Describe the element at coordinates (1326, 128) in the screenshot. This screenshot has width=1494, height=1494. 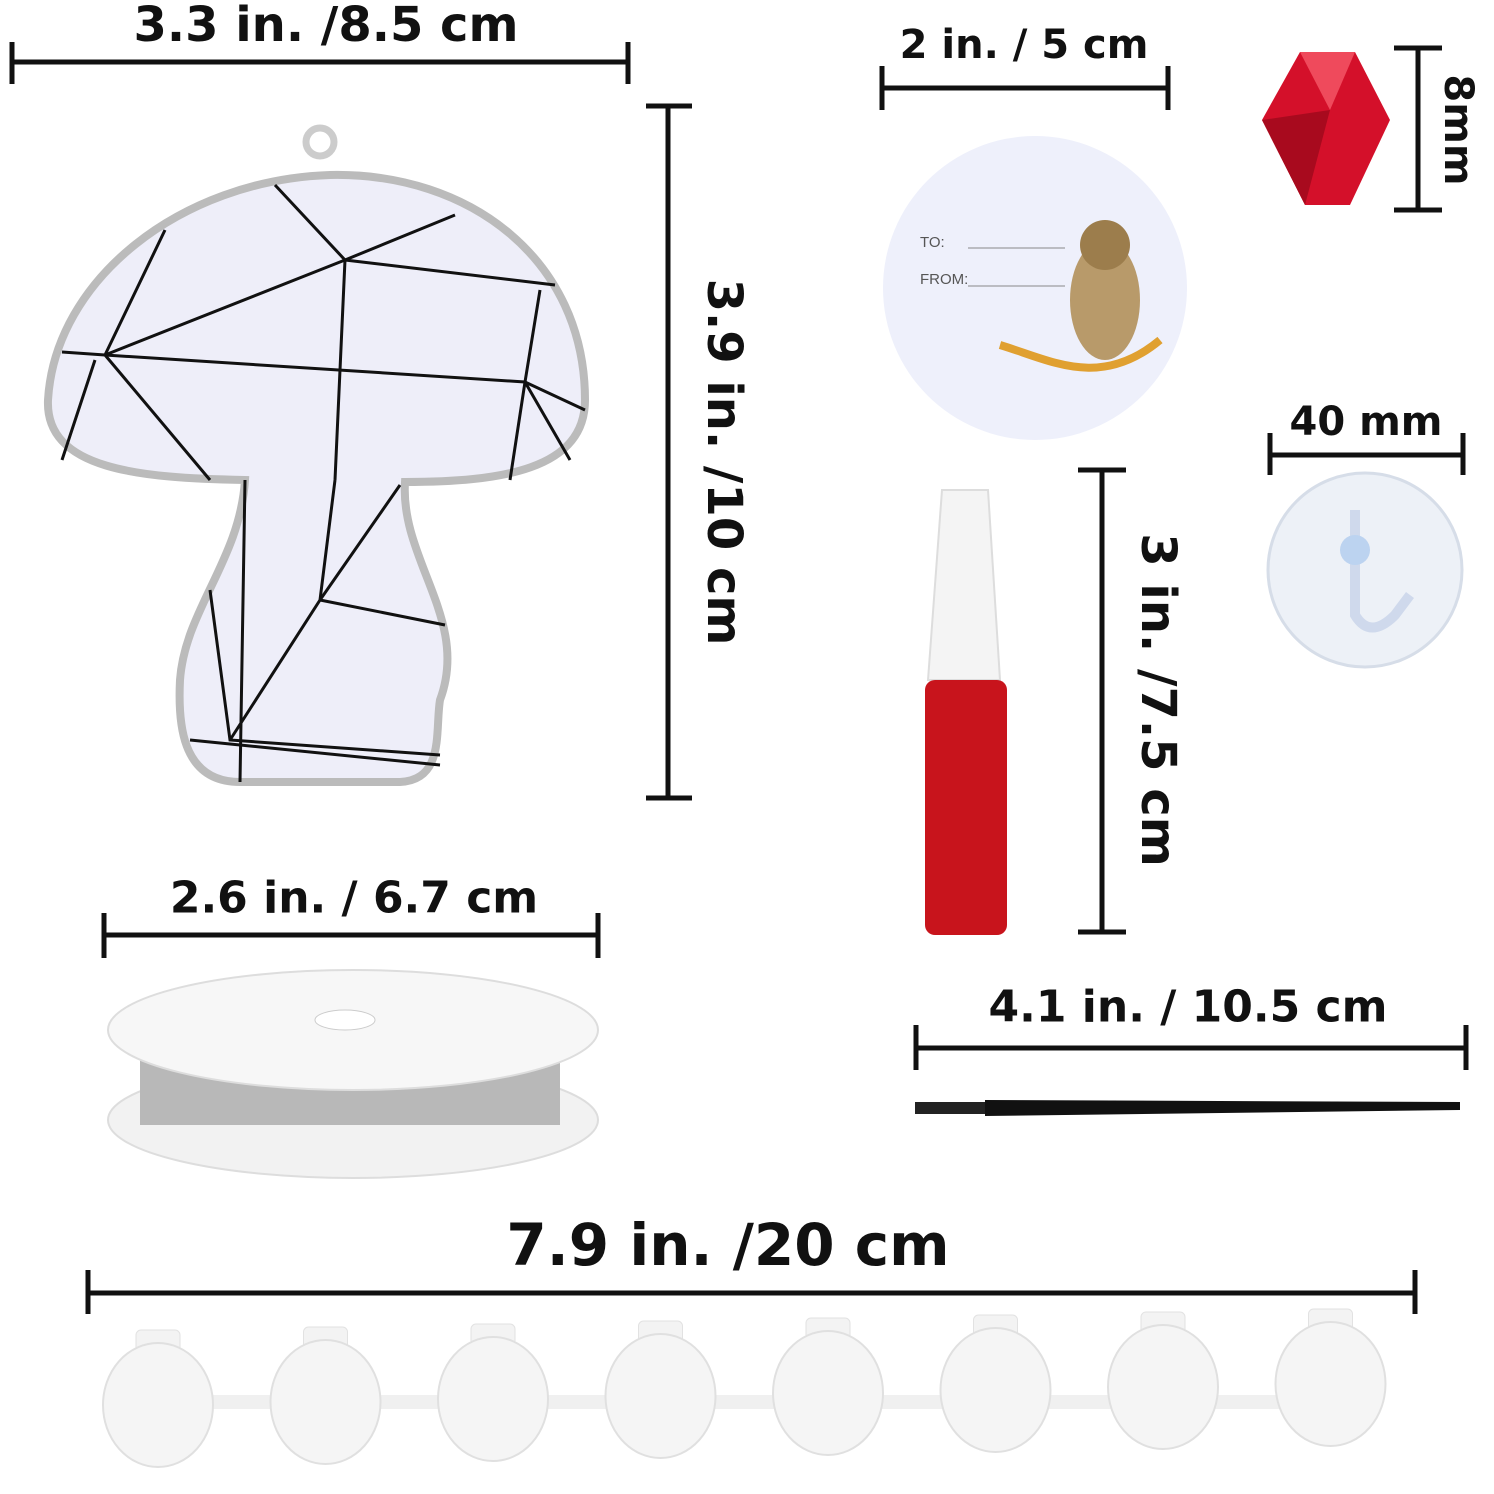
I see `red-bead` at that location.